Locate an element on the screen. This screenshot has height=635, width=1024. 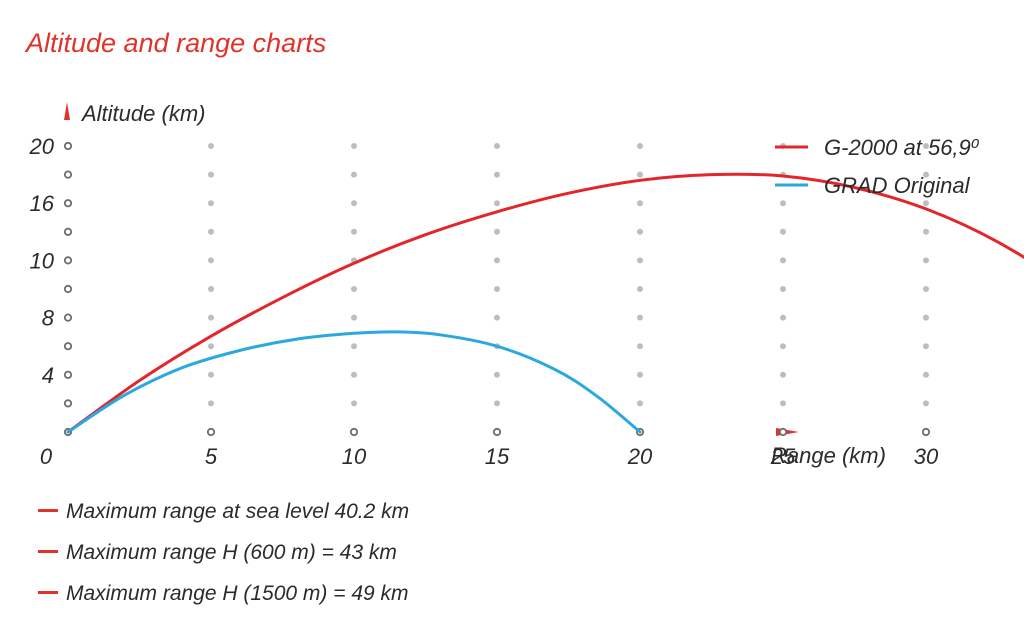
series-line-grad-original is located at coordinates (354, 382).